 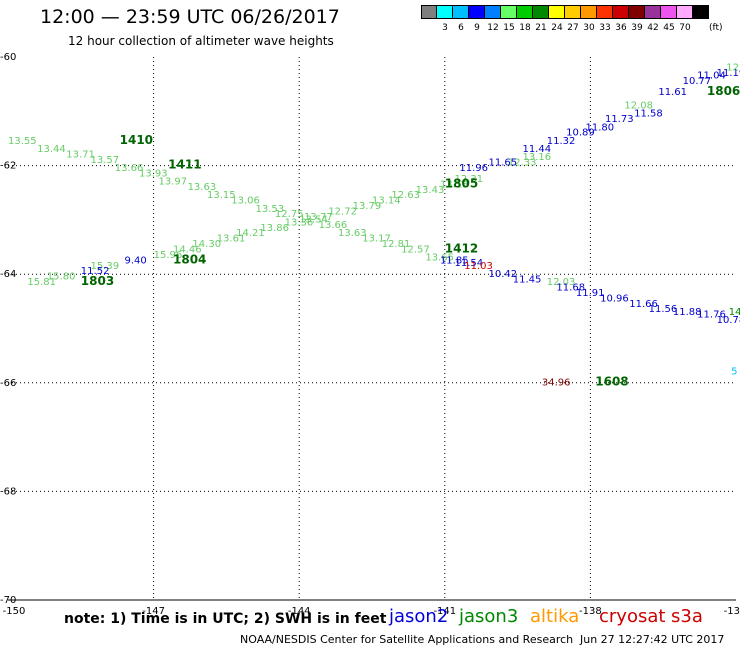 What do you see at coordinates (129, 168) in the screenshot?
I see `wave-height-label: 13.66` at bounding box center [129, 168].